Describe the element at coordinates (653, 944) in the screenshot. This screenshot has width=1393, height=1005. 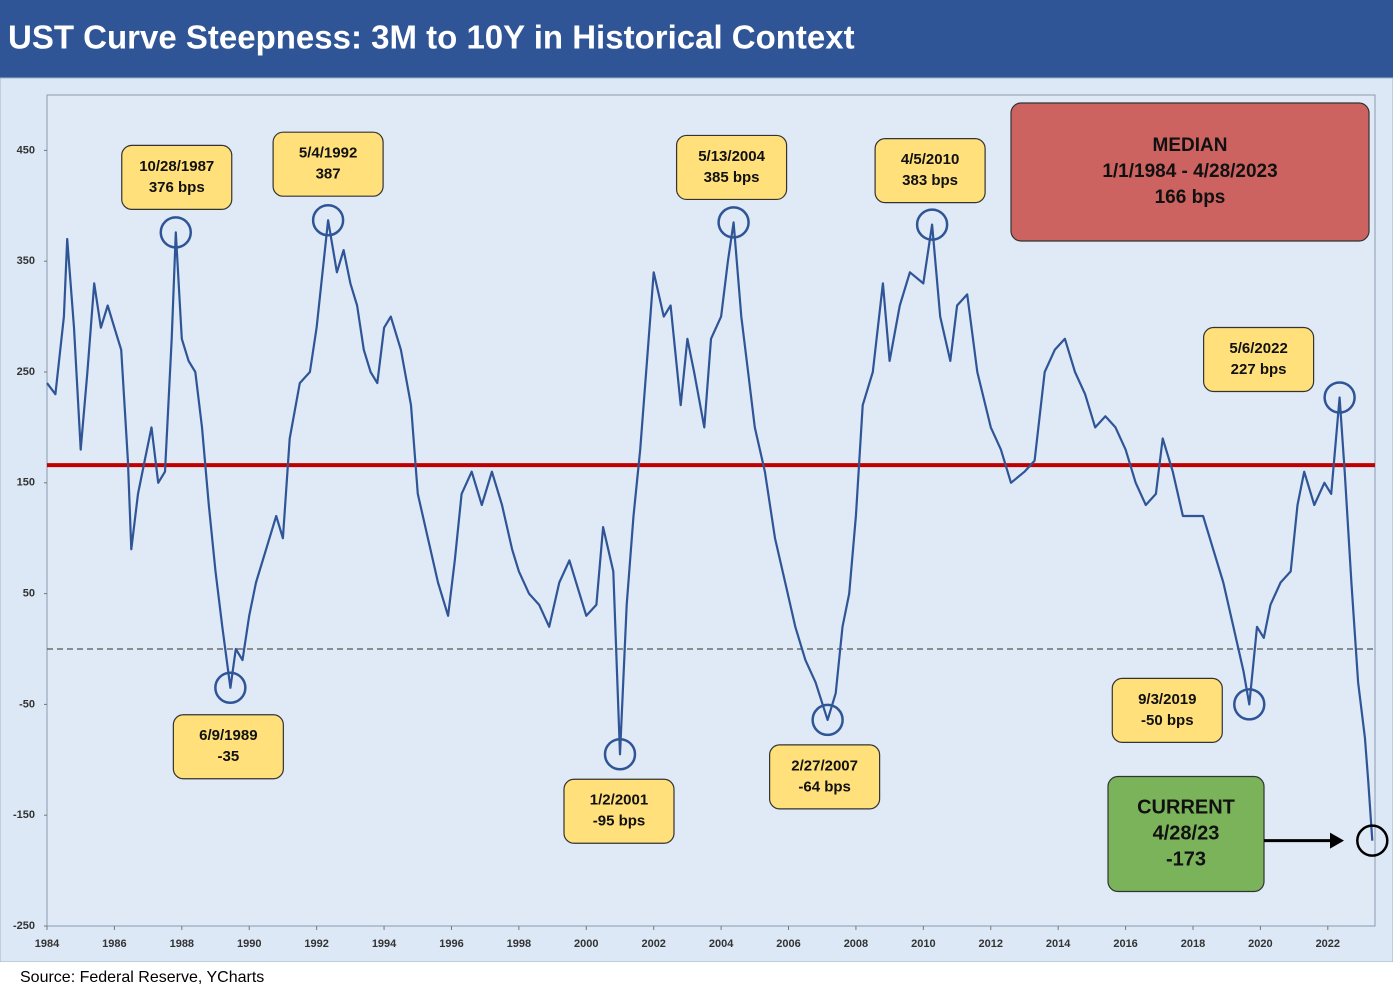
I see `x-tick-label: 2002` at that location.